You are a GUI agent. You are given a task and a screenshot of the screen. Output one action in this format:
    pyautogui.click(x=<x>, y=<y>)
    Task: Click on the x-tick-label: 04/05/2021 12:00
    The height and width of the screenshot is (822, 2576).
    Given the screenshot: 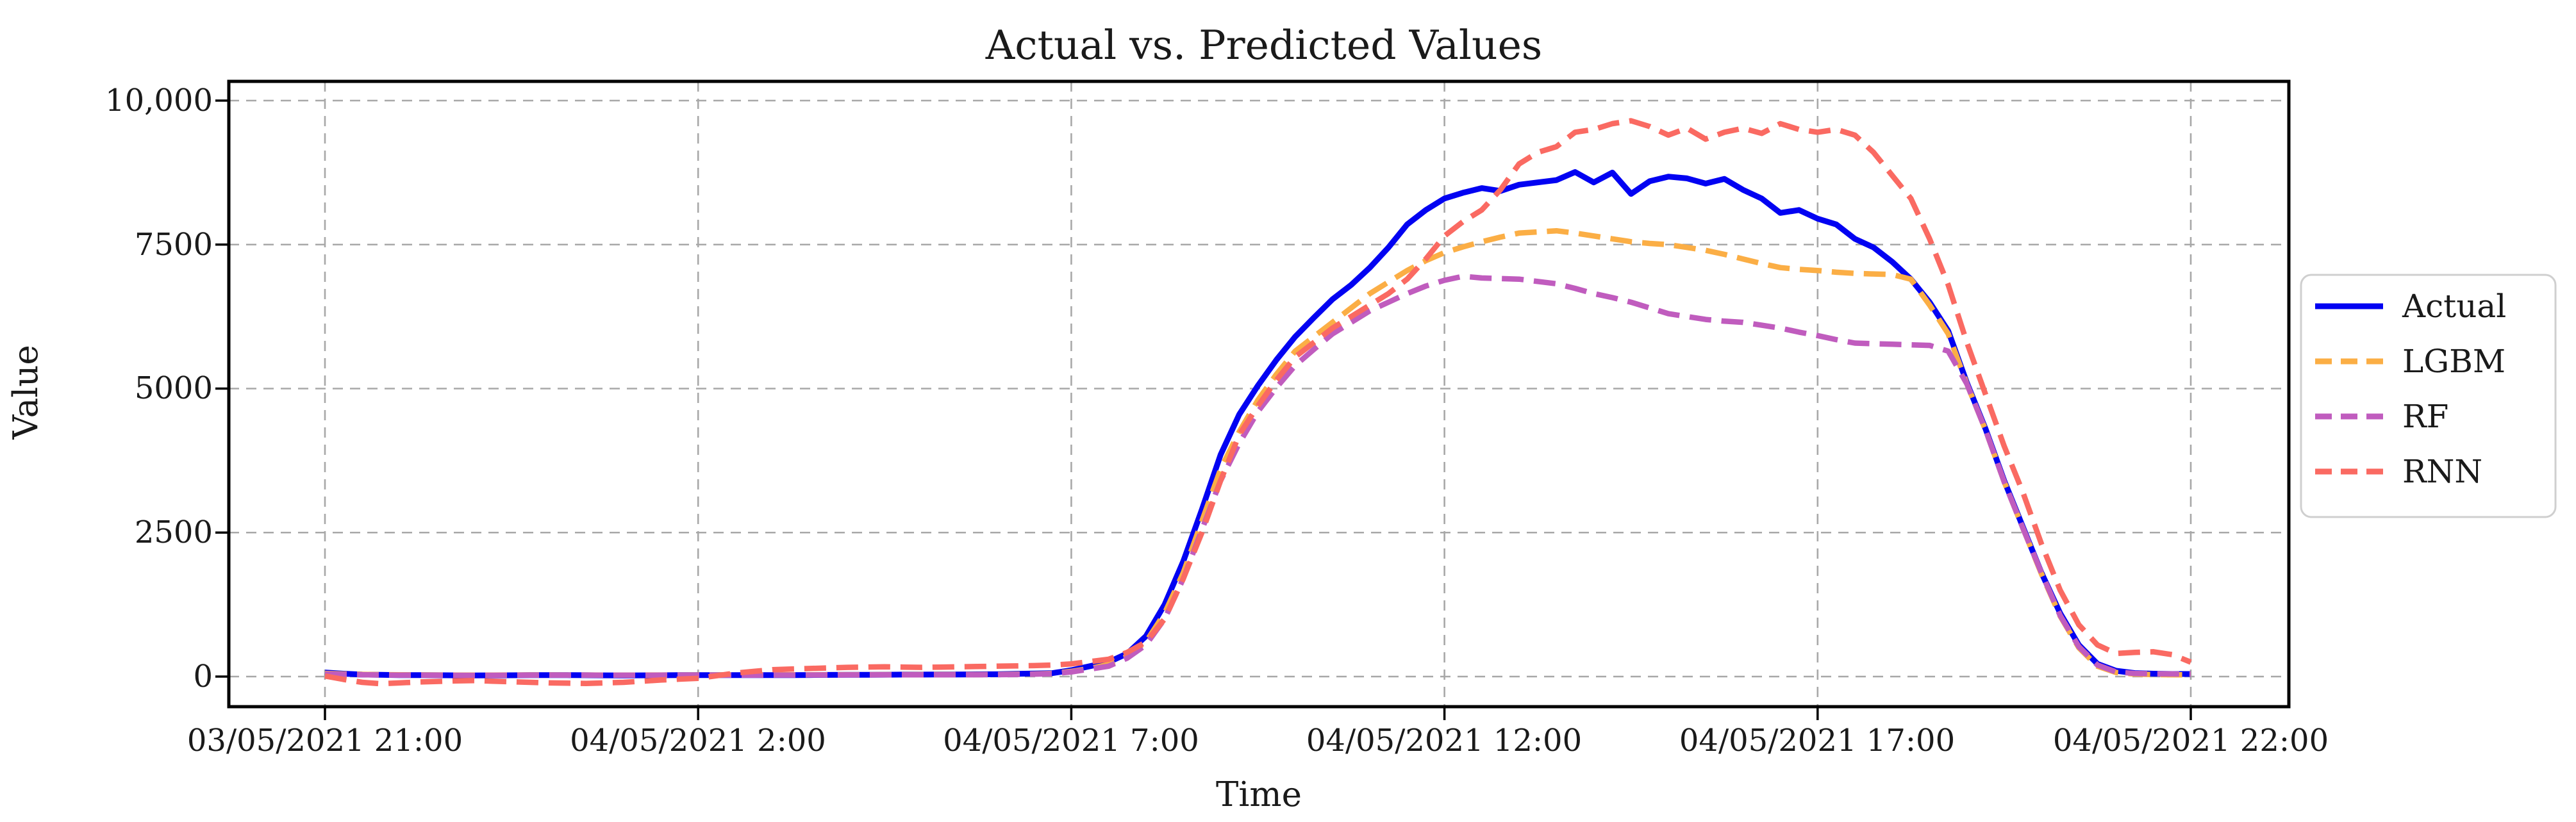 What is the action you would take?
    pyautogui.click(x=1444, y=741)
    